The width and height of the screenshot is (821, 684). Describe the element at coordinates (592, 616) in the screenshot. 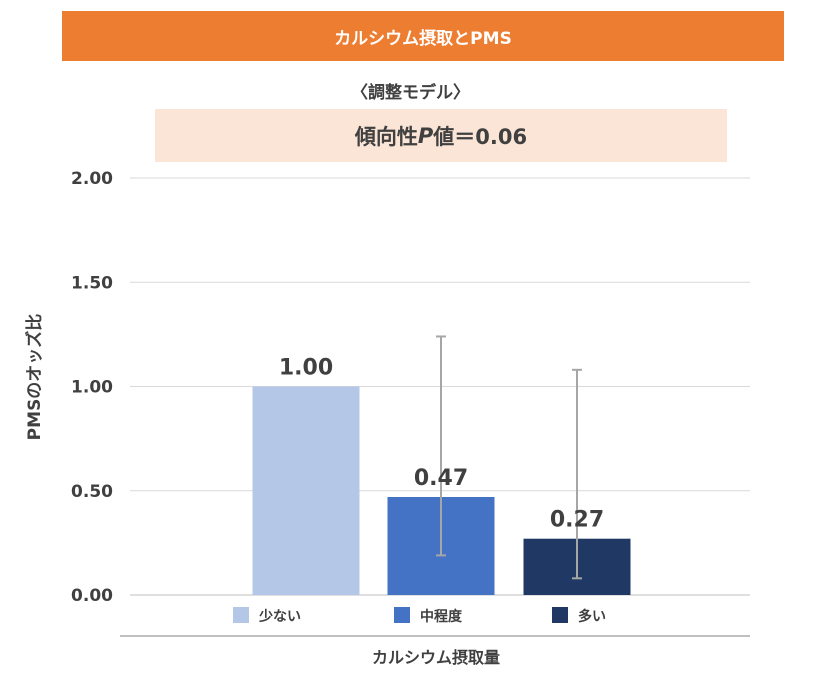

I see `legend-label-3: 多い` at that location.